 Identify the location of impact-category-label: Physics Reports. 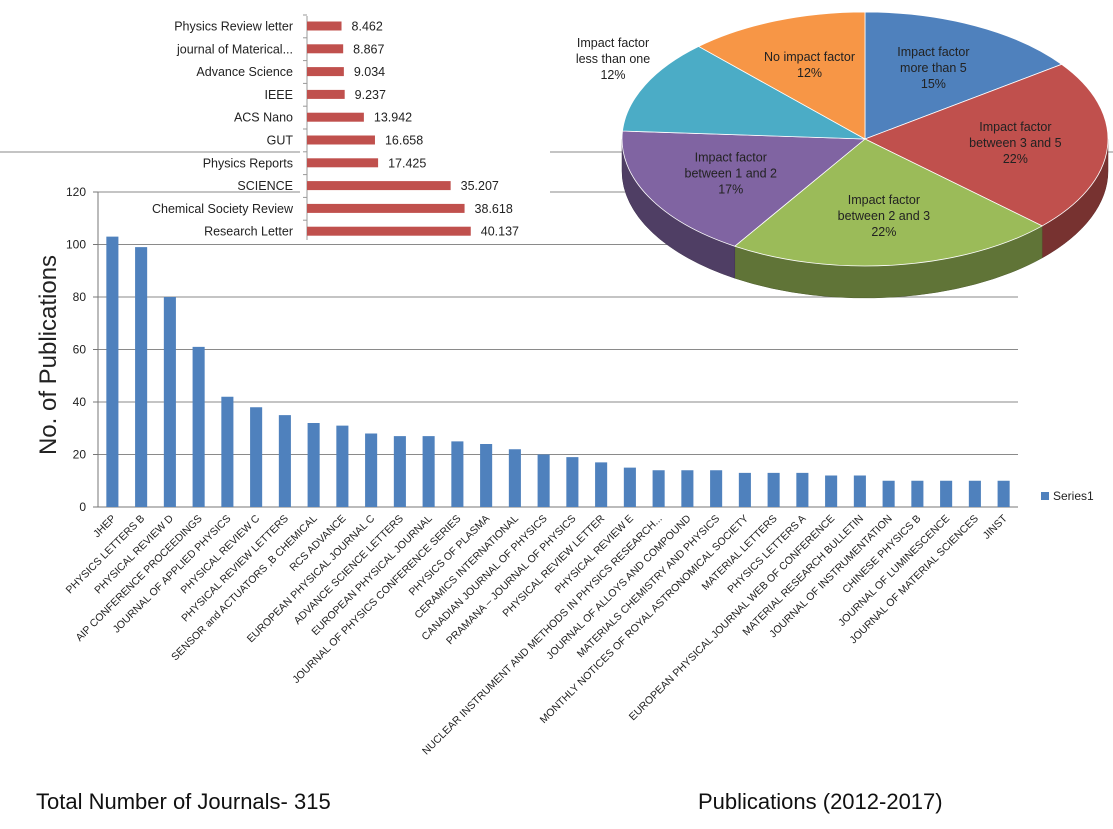
(248, 163).